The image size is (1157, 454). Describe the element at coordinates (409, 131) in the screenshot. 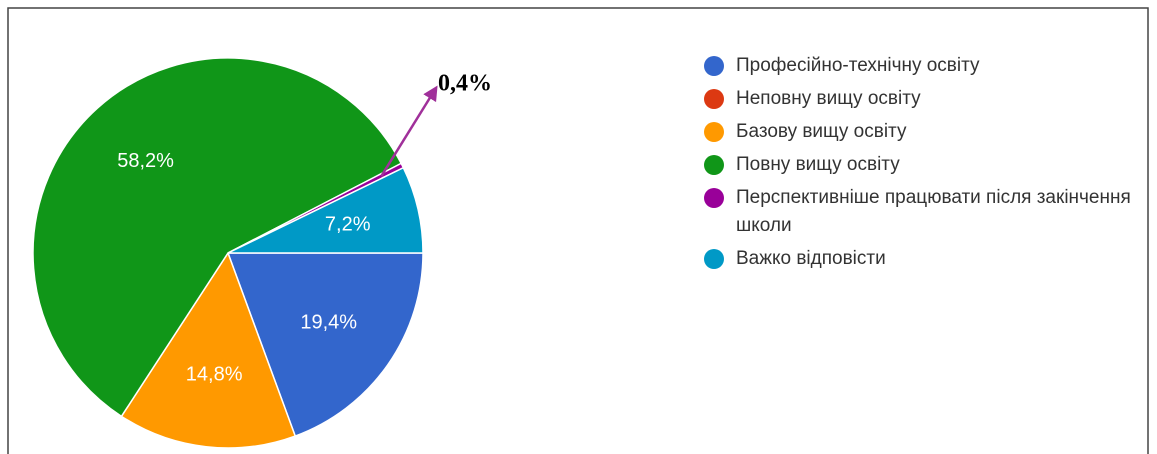

I see `callout-arrow` at that location.